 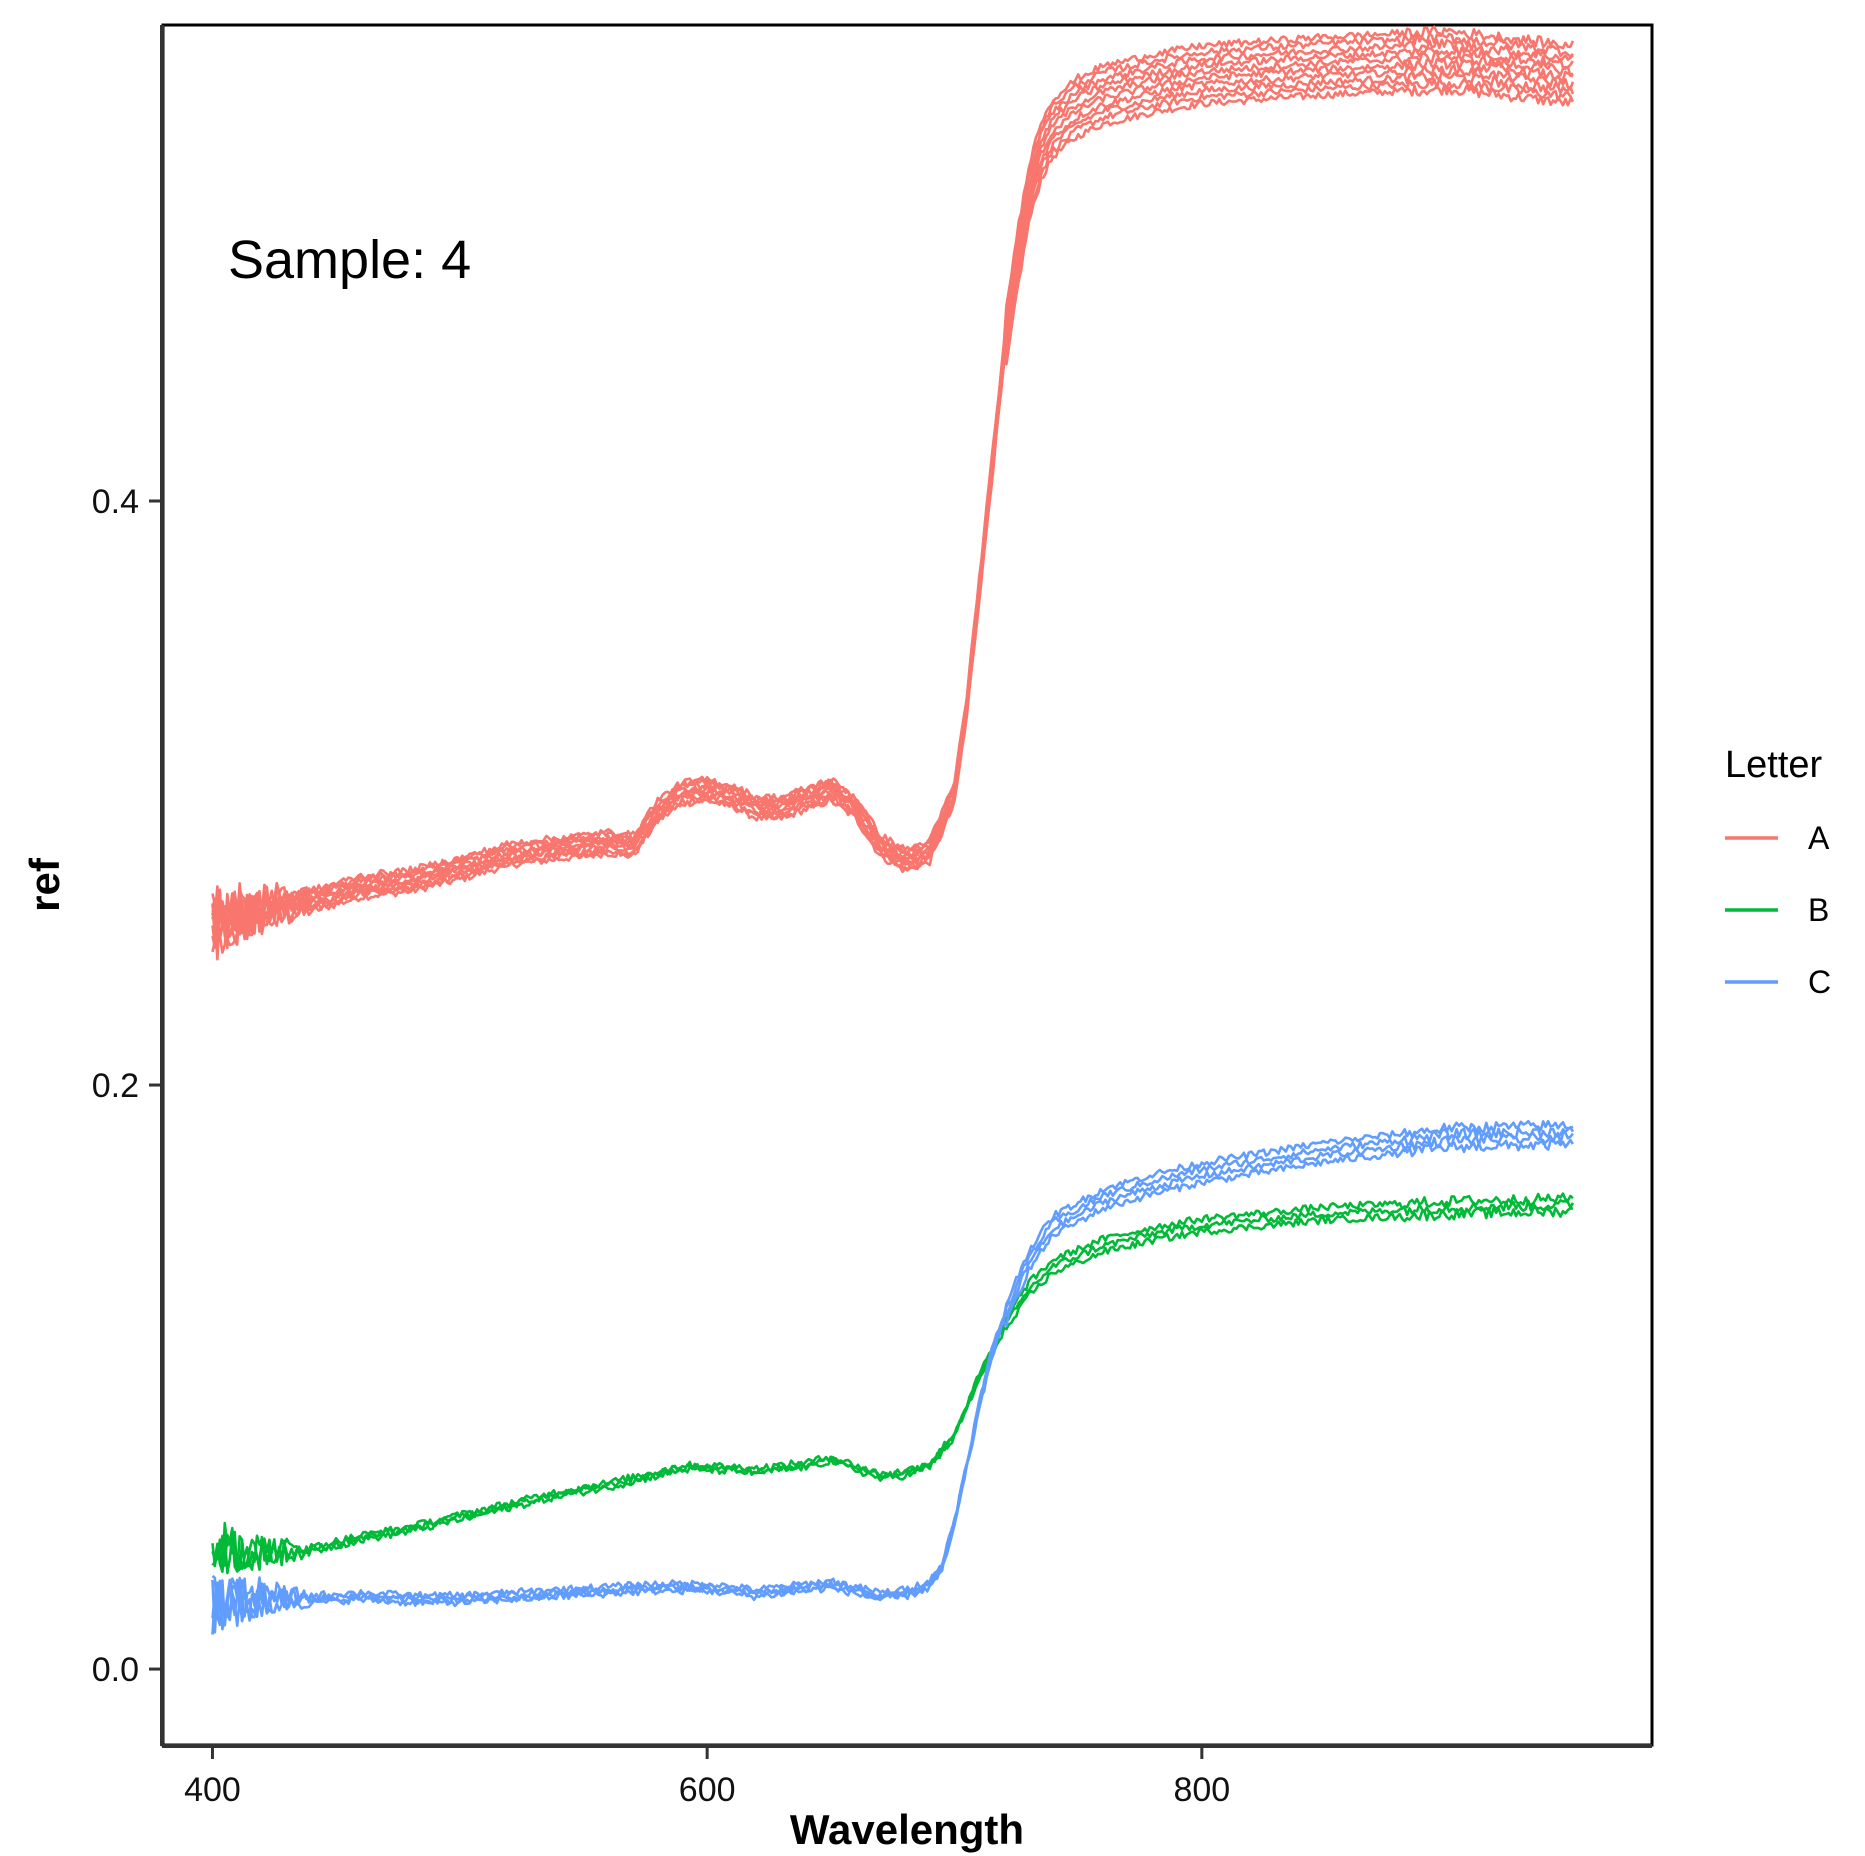 I want to click on x-tick-label: 800, so click(x=1201, y=1790).